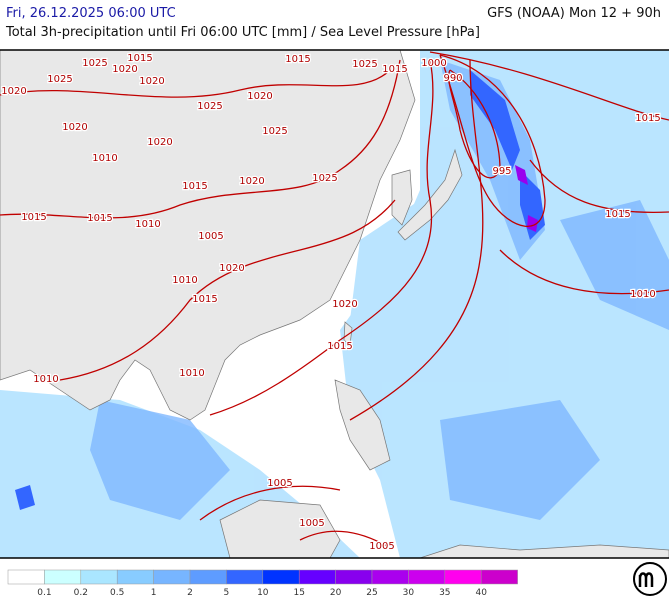 The image size is (669, 600). I want to click on borneo, so click(280, 528).